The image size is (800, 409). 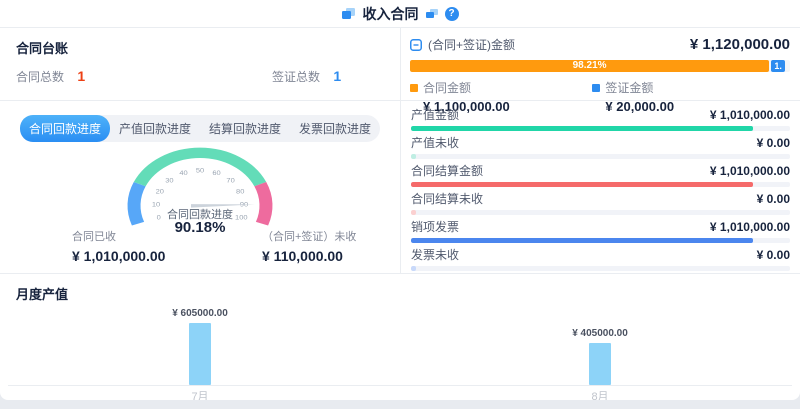 What do you see at coordinates (435, 115) in the screenshot?
I see `stat-row-label: 产值金额` at bounding box center [435, 115].